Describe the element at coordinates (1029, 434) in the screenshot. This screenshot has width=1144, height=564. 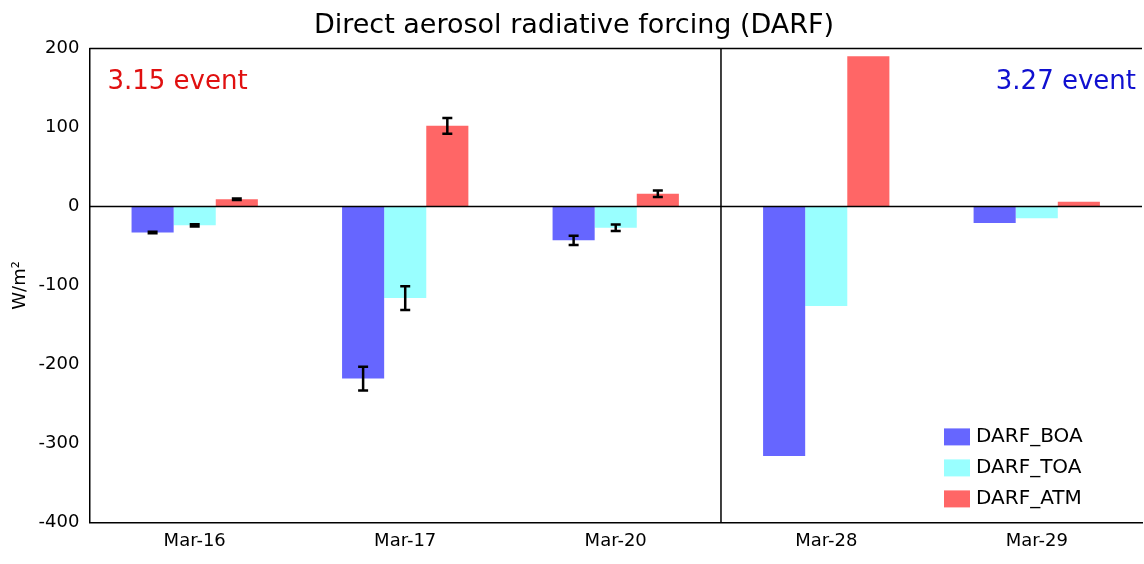
I see `legend-label: DARF_BOA` at that location.